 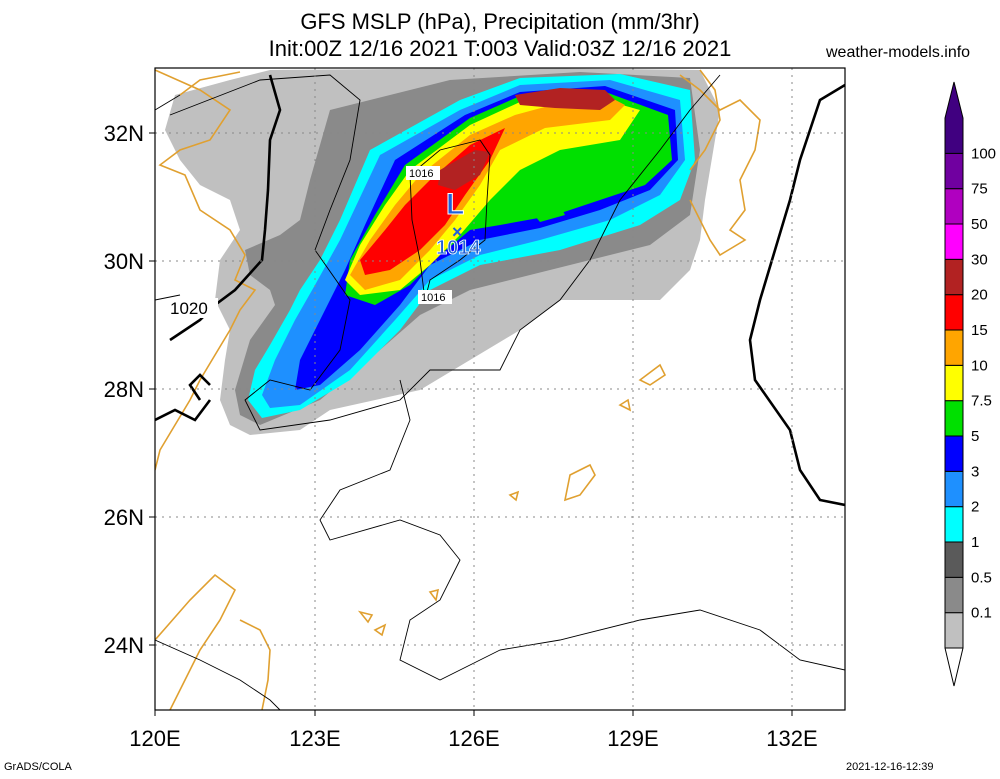 I want to click on precip-20b, so click(x=464, y=170).